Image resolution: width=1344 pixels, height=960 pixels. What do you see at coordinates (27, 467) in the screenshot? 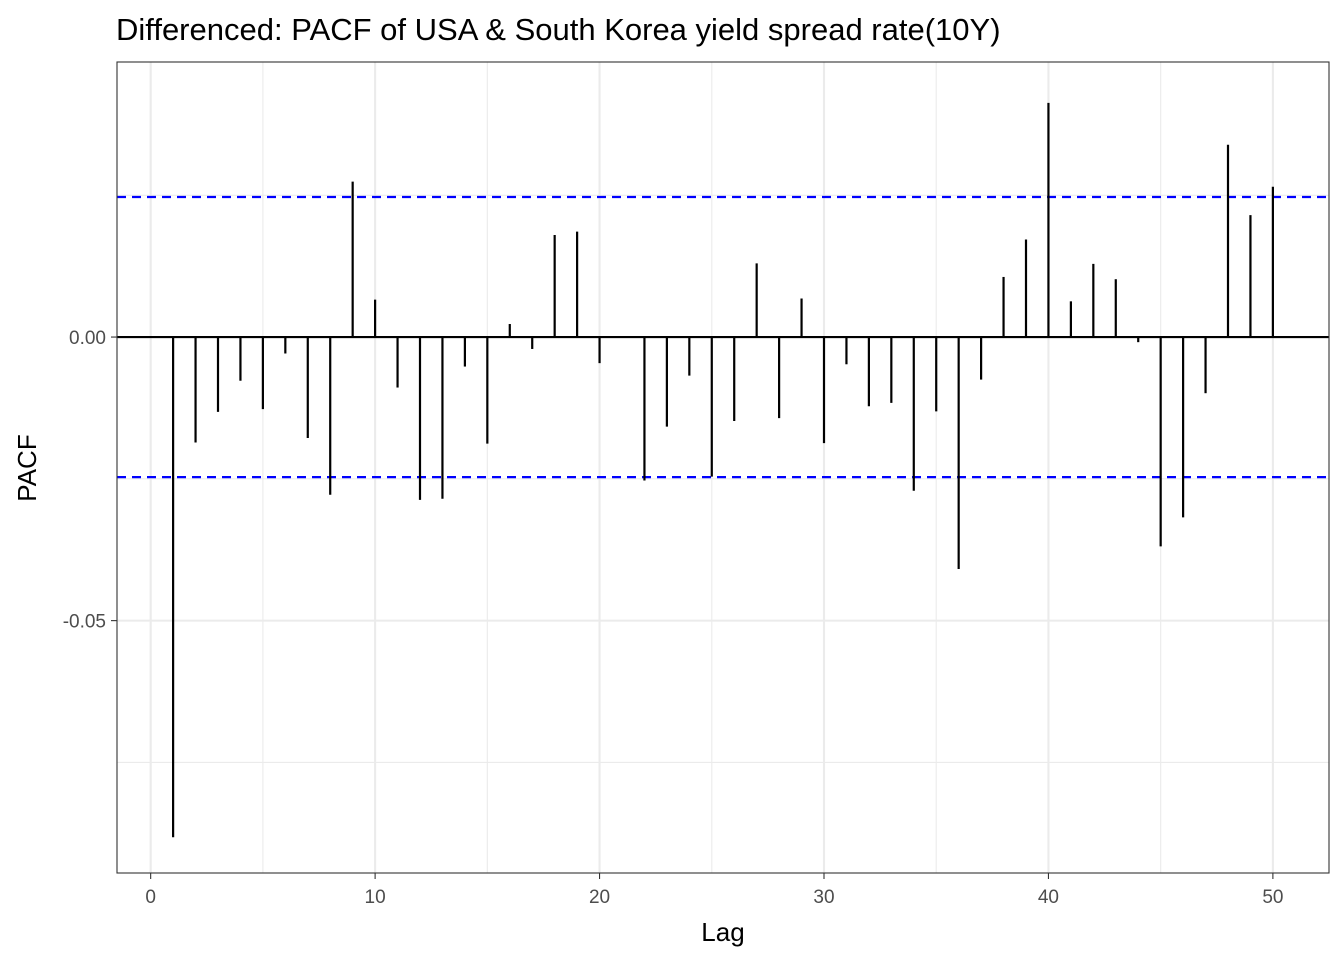
I see `y-axis-title: PACF` at bounding box center [27, 467].